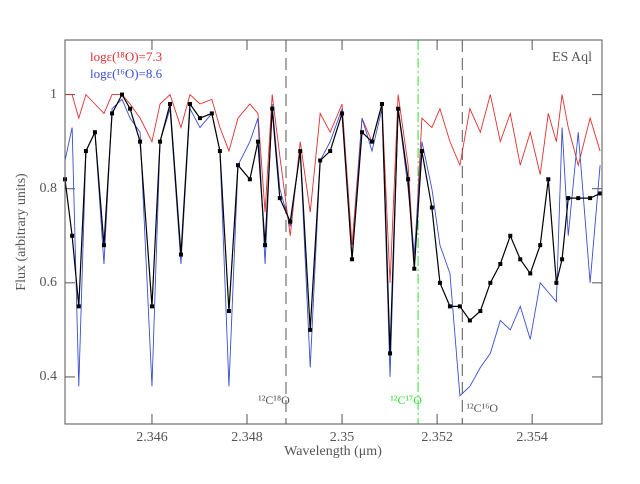 This screenshot has width=640, height=484. Describe the element at coordinates (21, 232) in the screenshot. I see `y-axis-label: Flux (arbitrary units)` at that location.